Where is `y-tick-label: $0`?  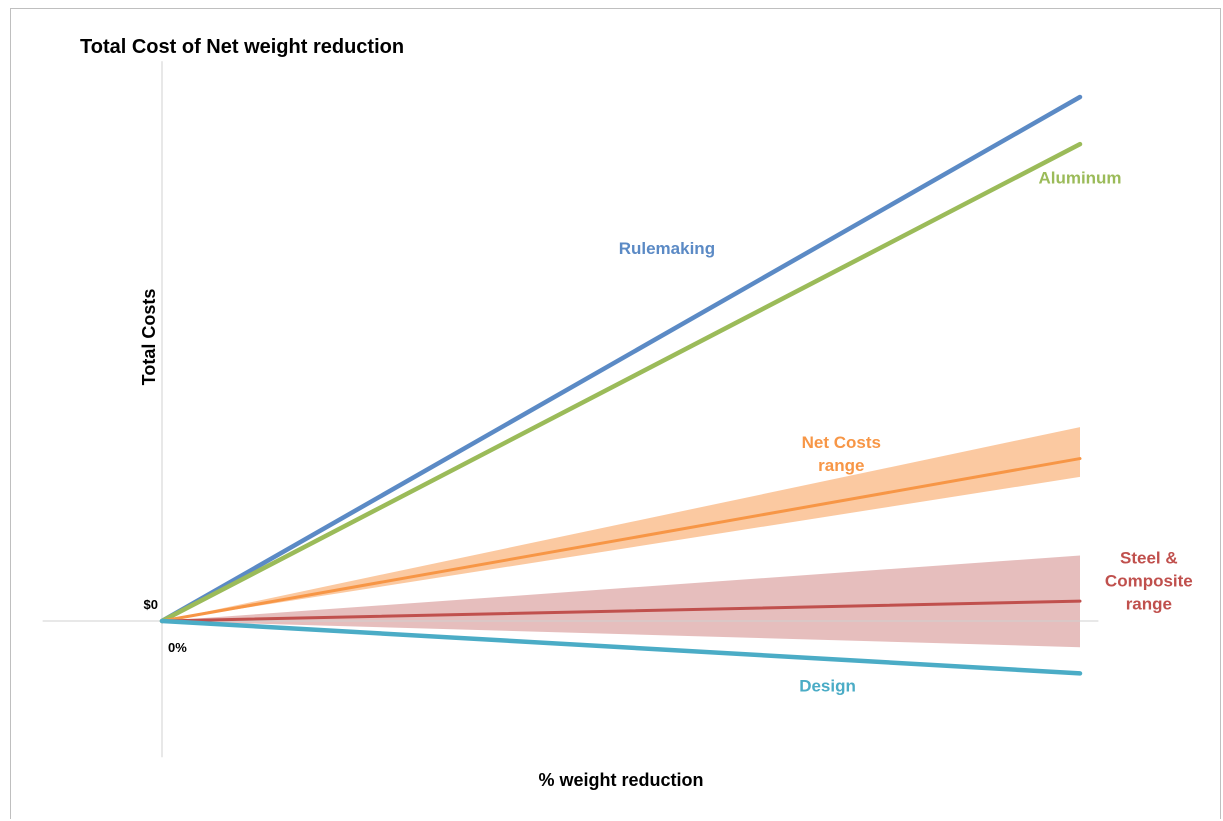
y-tick-label: $0 is located at coordinates (151, 604).